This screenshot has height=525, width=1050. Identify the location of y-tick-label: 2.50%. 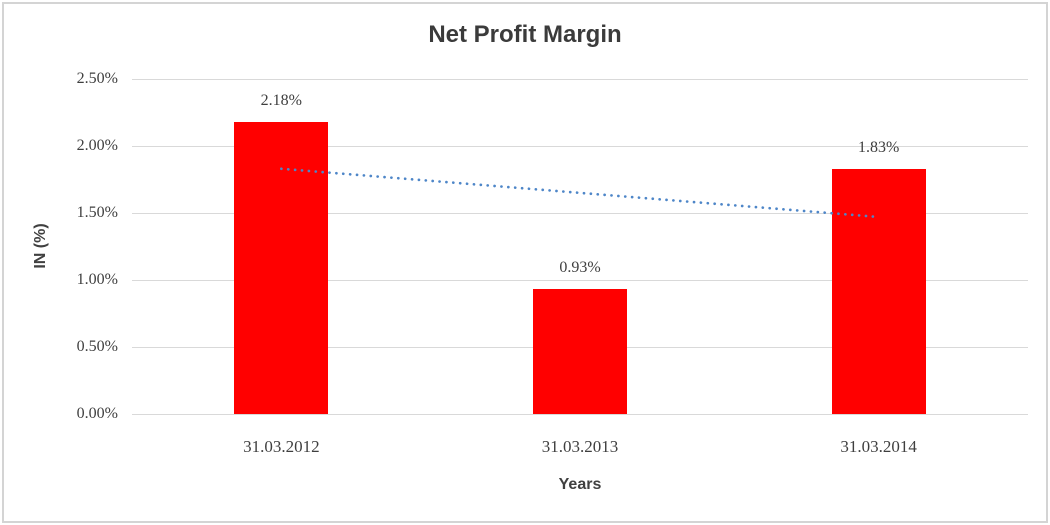
(97, 78).